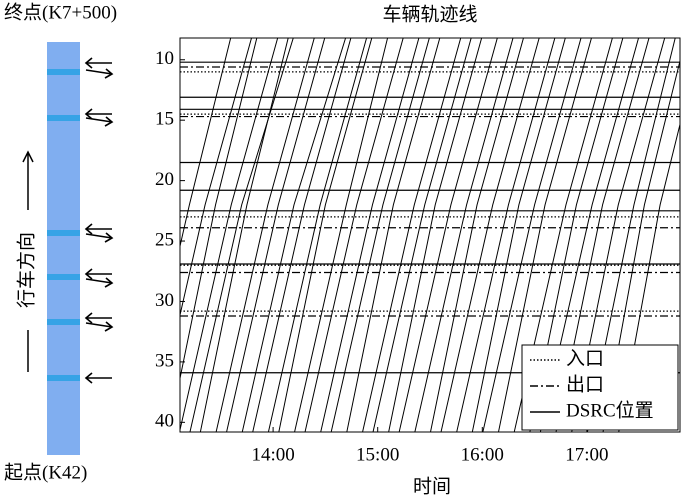  What do you see at coordinates (164, 421) in the screenshot?
I see `y-tick-label: 40` at bounding box center [164, 421].